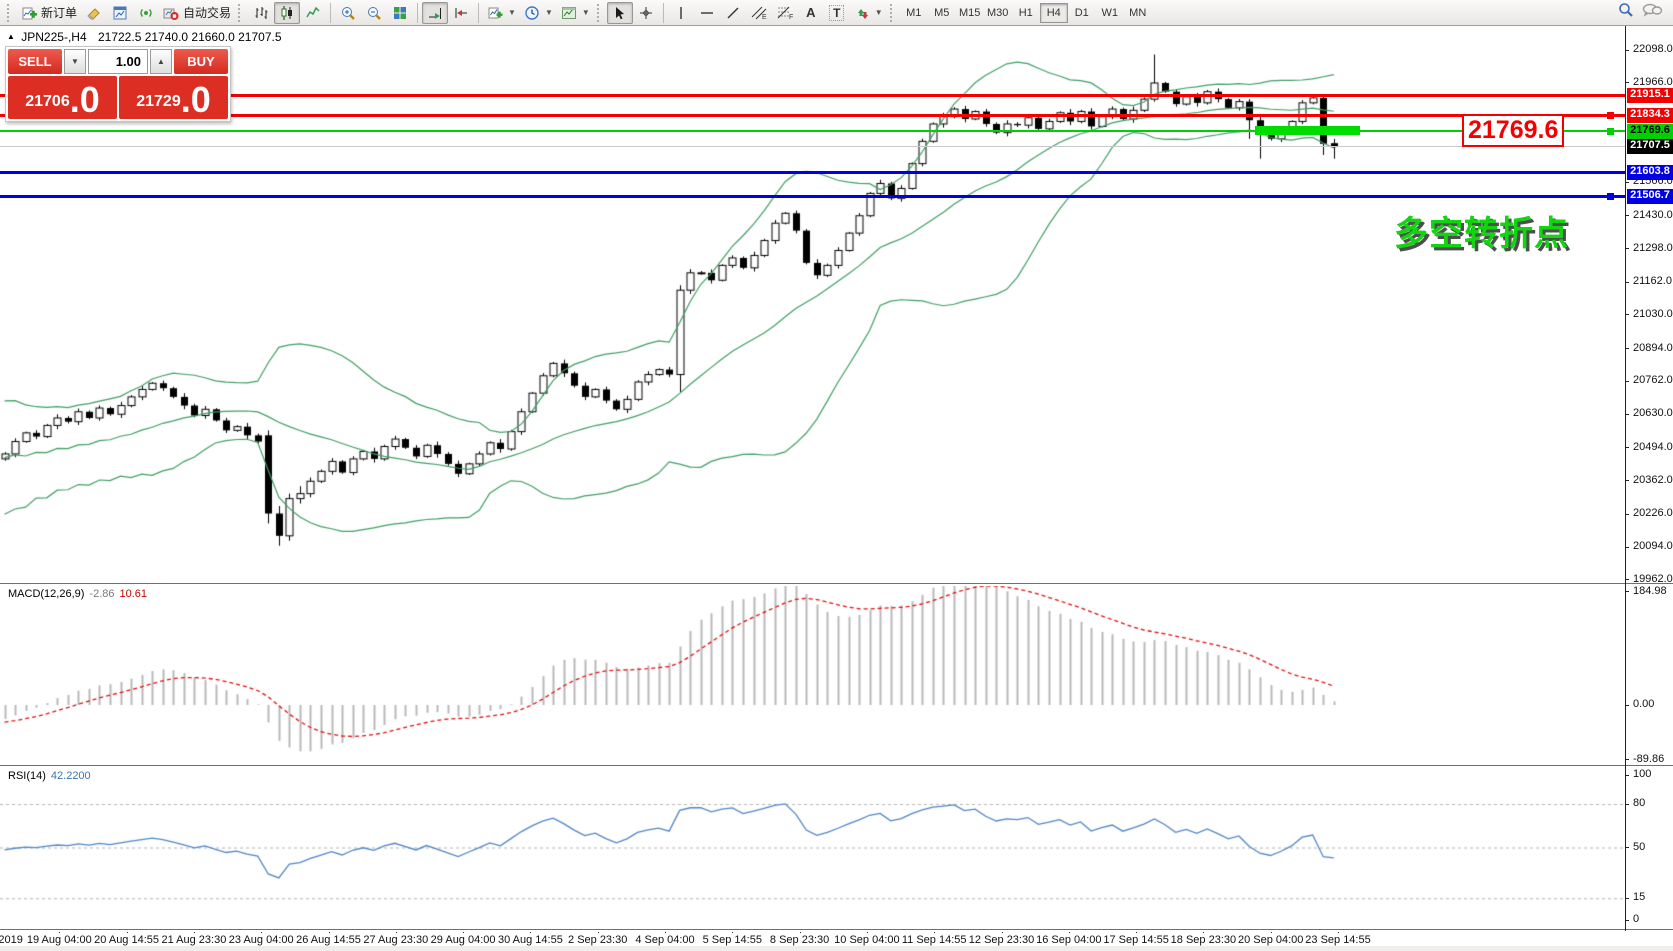 This screenshot has width=1673, height=951. What do you see at coordinates (102, 594) in the screenshot?
I see `macd-value: -2.86` at bounding box center [102, 594].